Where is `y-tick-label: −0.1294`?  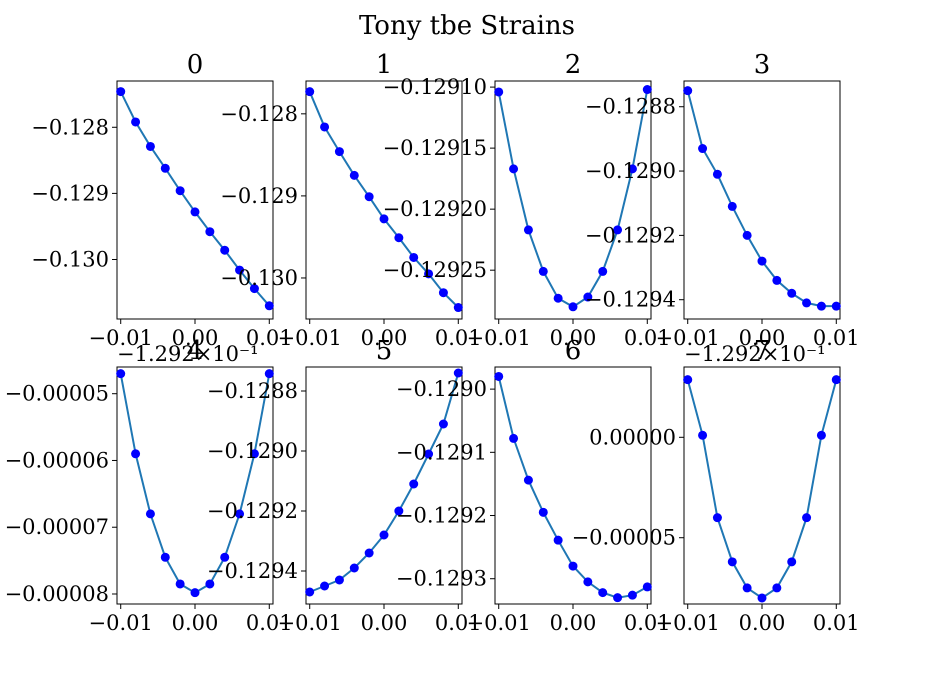
y-tick-label: −0.1294 is located at coordinates (630, 300).